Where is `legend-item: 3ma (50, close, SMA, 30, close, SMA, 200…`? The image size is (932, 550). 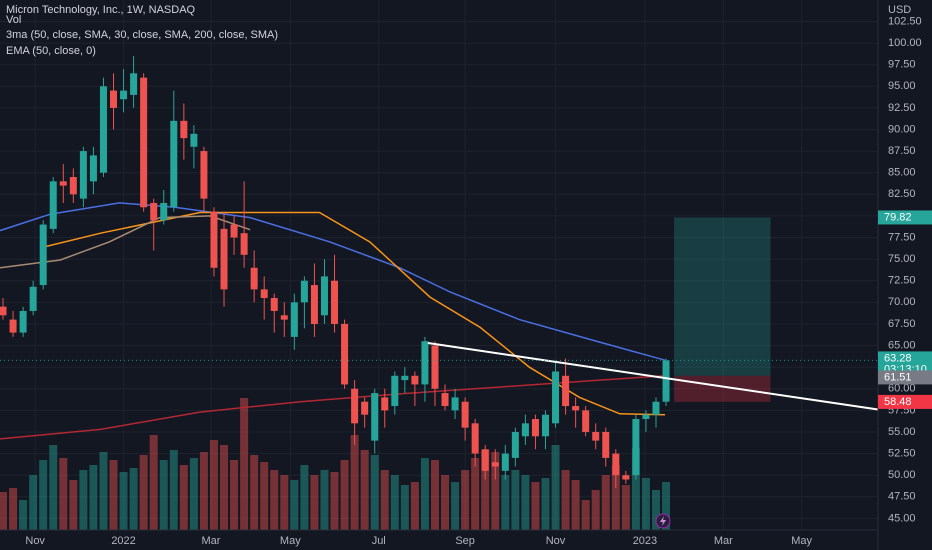 legend-item: 3ma (50, close, SMA, 30, close, SMA, 200… is located at coordinates (142, 35).